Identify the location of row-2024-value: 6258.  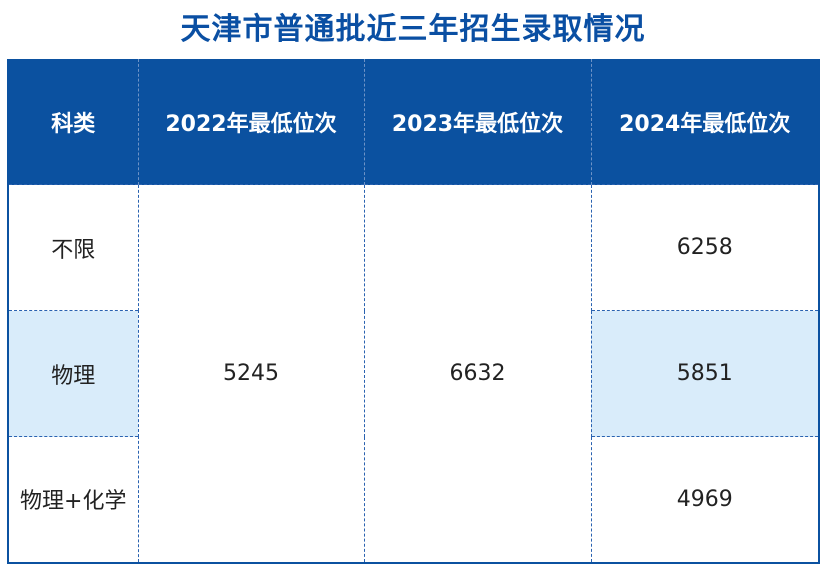
(704, 247).